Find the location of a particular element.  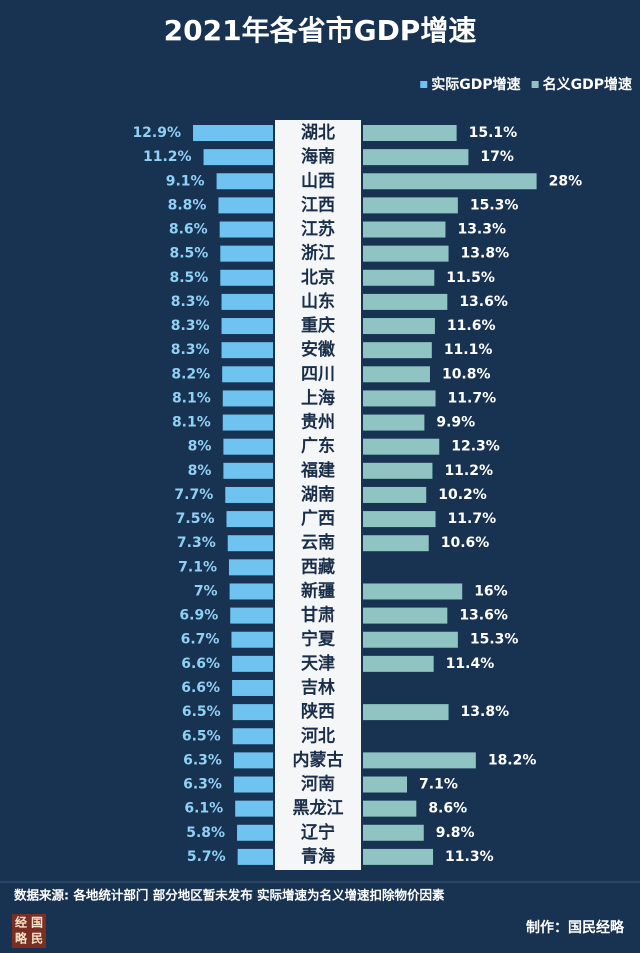

value-label: 7.5% is located at coordinates (195, 519).